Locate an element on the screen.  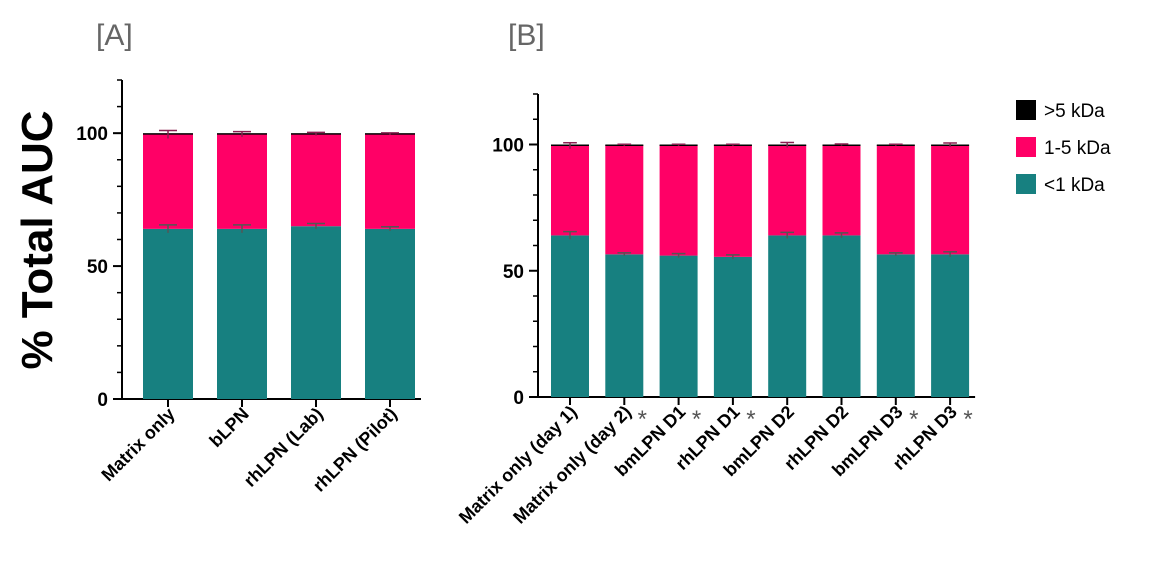
category-label: bLPN is located at coordinates (228, 427).